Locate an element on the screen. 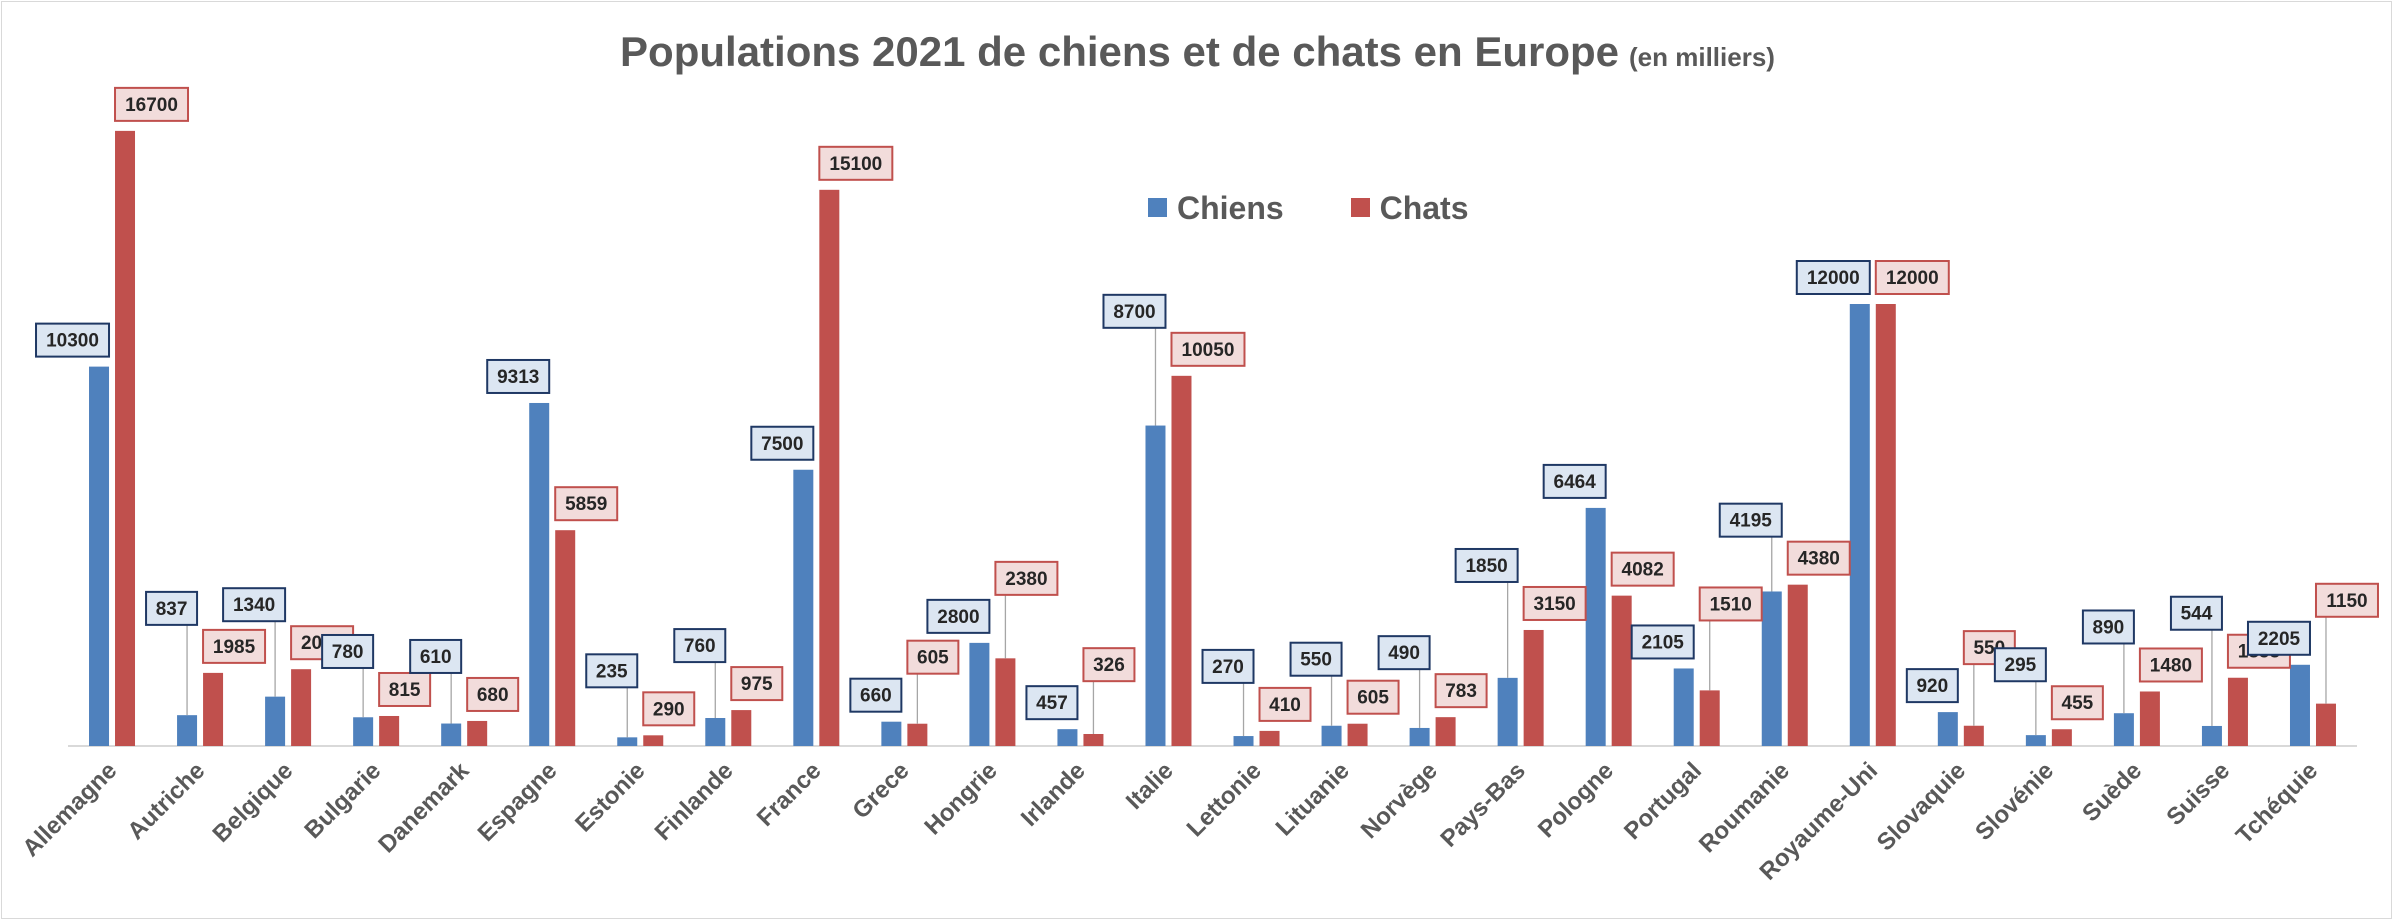 This screenshot has height=922, width=2395. bar-chats-autriche is located at coordinates (213, 709).